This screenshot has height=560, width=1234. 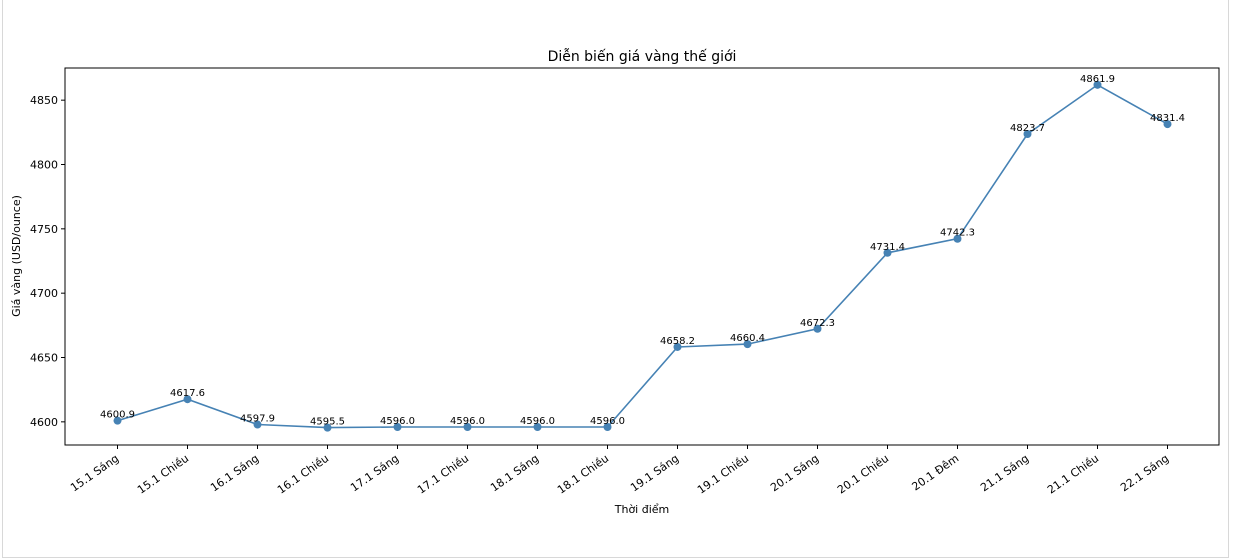 I want to click on y-axis: 4600 4650 4700 4750 4800 4850, so click(x=47, y=261).